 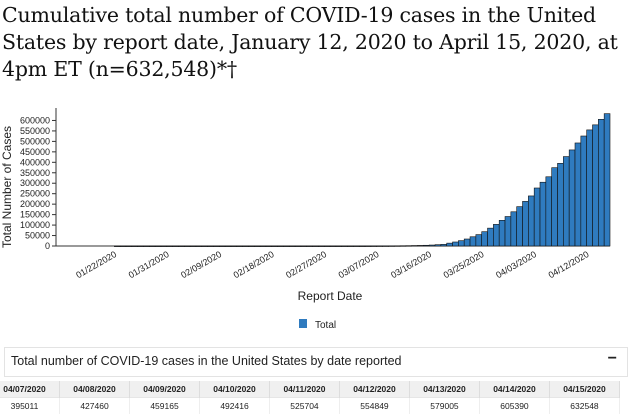 I want to click on bar-01-25-2020, so click(x=134, y=246).